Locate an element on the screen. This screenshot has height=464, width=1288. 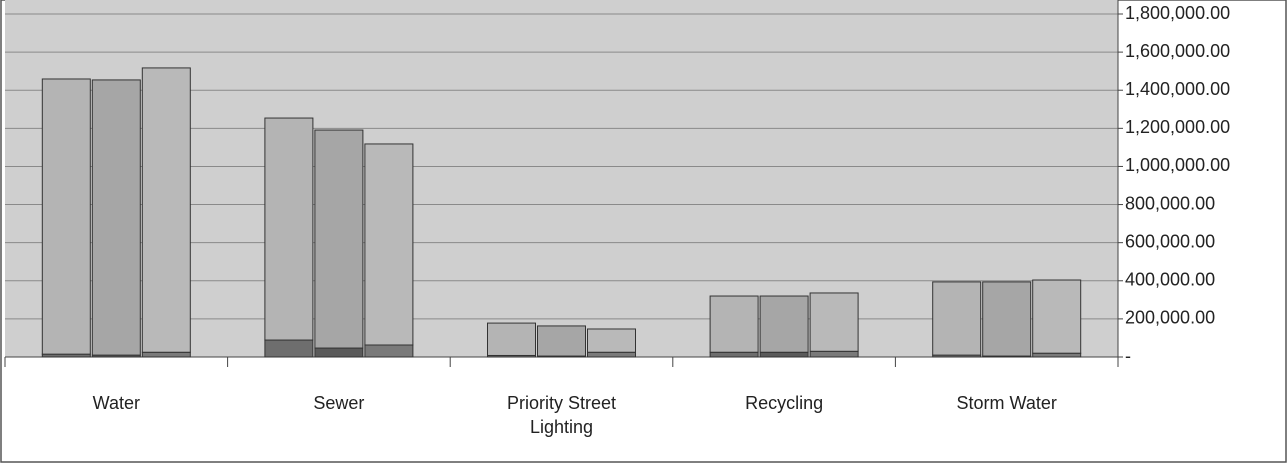
y-tick-label: 400,000.00 is located at coordinates (1170, 280).